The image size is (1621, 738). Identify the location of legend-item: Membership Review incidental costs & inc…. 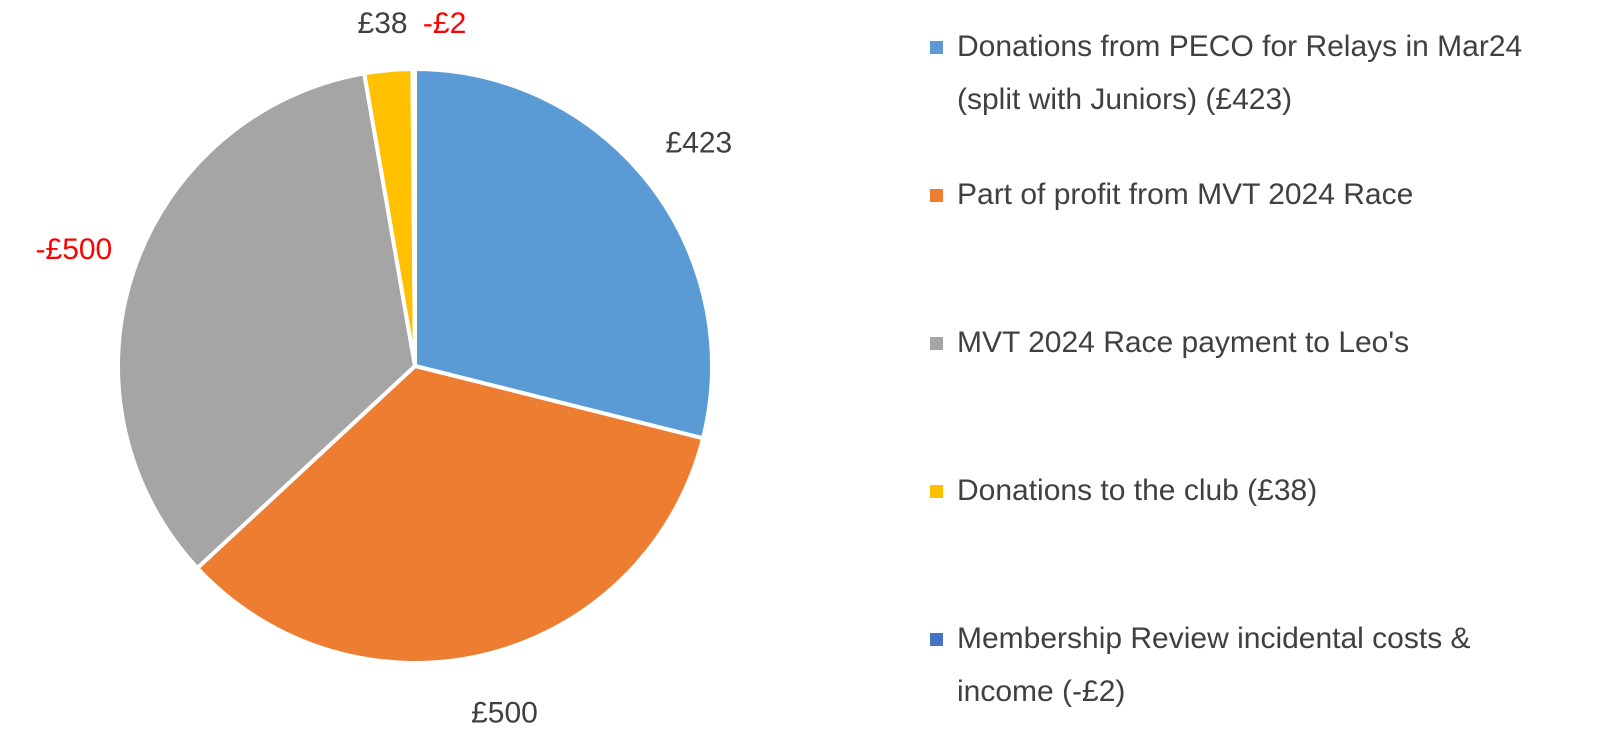
(1250, 665).